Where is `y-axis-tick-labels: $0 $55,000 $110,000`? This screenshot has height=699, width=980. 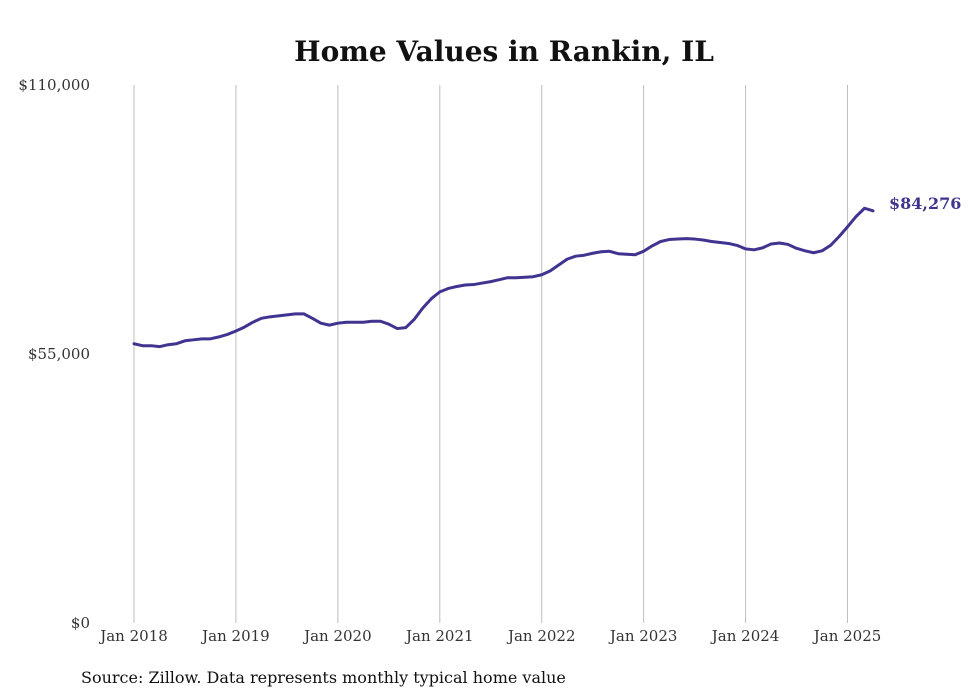 y-axis-tick-labels: $0 $55,000 $110,000 is located at coordinates (54, 354).